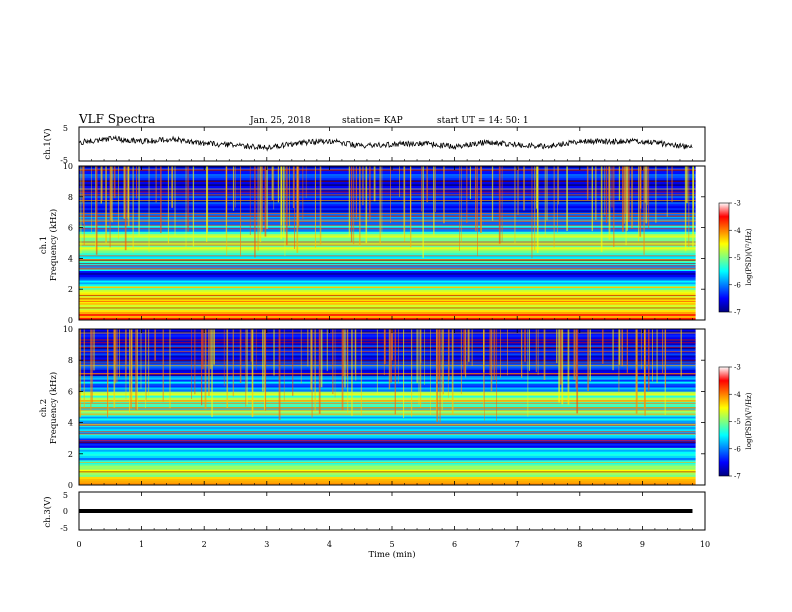 This screenshot has width=792, height=612. What do you see at coordinates (53, 408) in the screenshot?
I see `ch2-frequency-label: Frequency (kHz)` at bounding box center [53, 408].